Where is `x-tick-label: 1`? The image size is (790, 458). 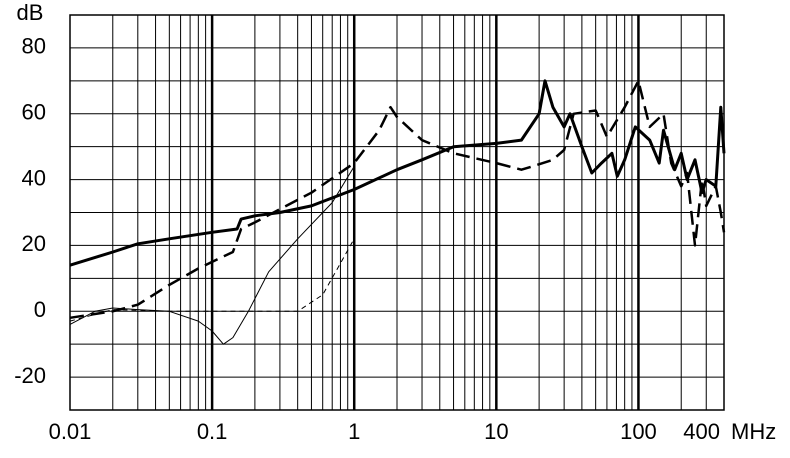 x-tick-label: 1 is located at coordinates (354, 431).